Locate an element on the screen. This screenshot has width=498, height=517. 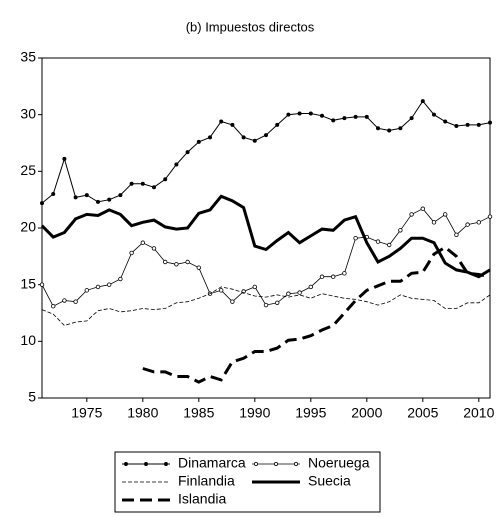
legend-label: Islandia is located at coordinates (202, 499).